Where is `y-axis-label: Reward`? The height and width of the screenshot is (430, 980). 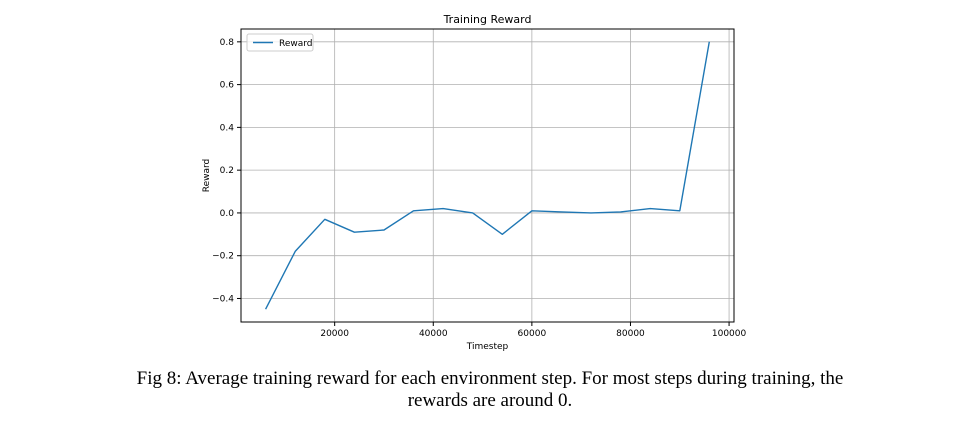 y-axis-label: Reward is located at coordinates (207, 176).